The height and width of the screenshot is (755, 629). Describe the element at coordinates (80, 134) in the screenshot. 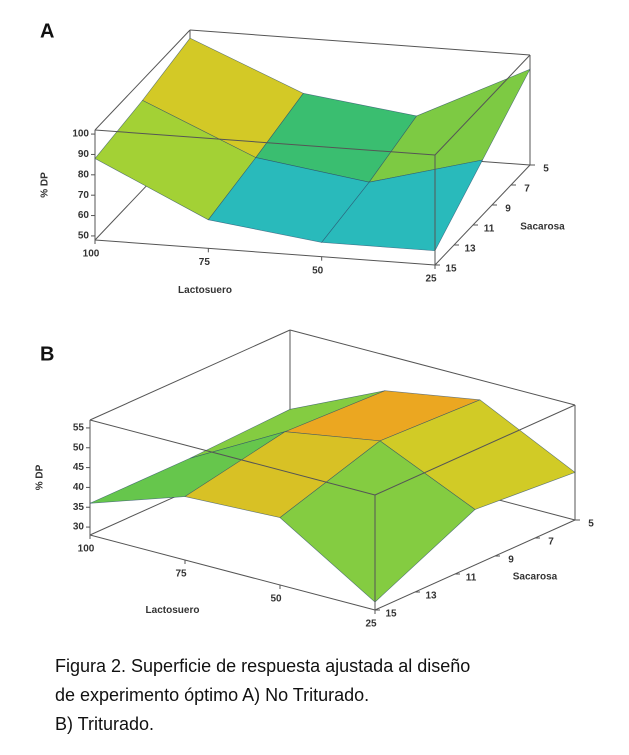

I see `z-tick-label: 100` at that location.